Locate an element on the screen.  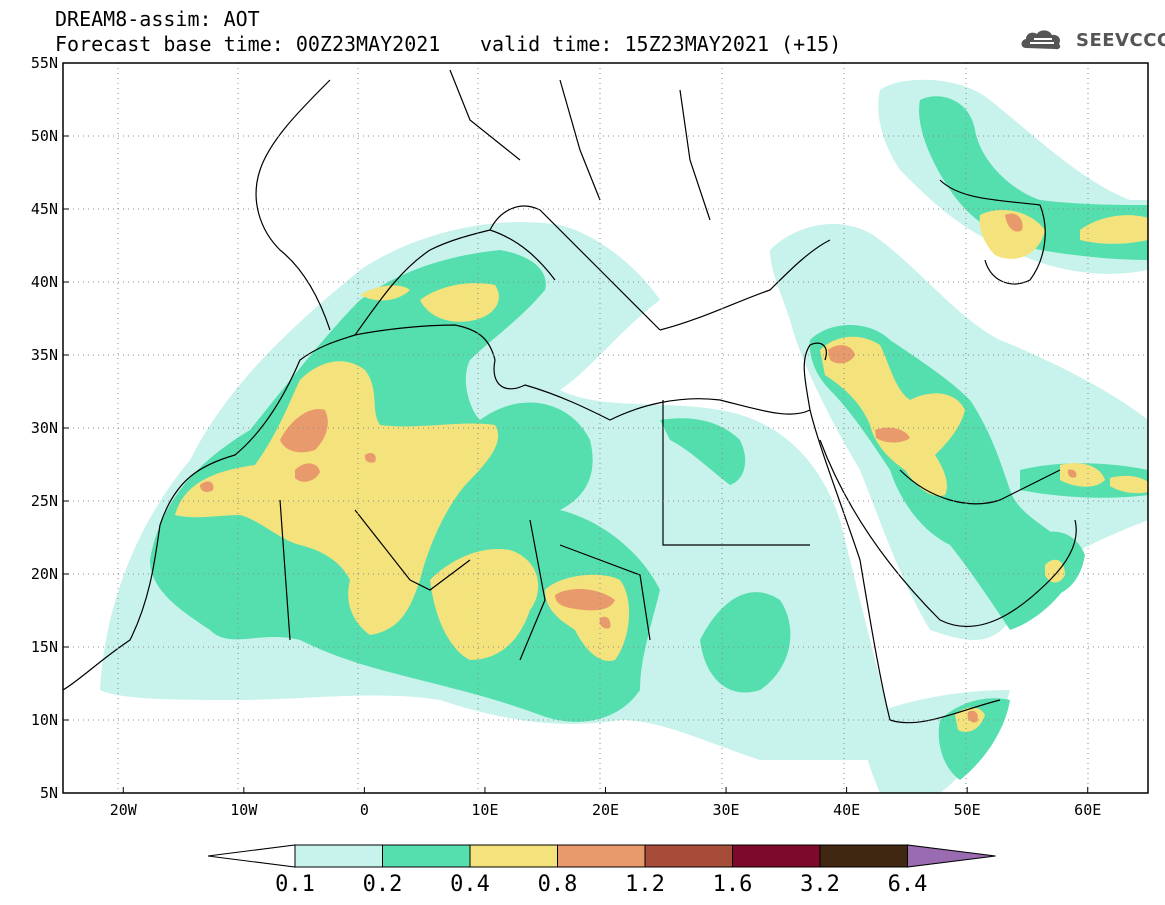
colorbar-label: 3.2 is located at coordinates (820, 884).